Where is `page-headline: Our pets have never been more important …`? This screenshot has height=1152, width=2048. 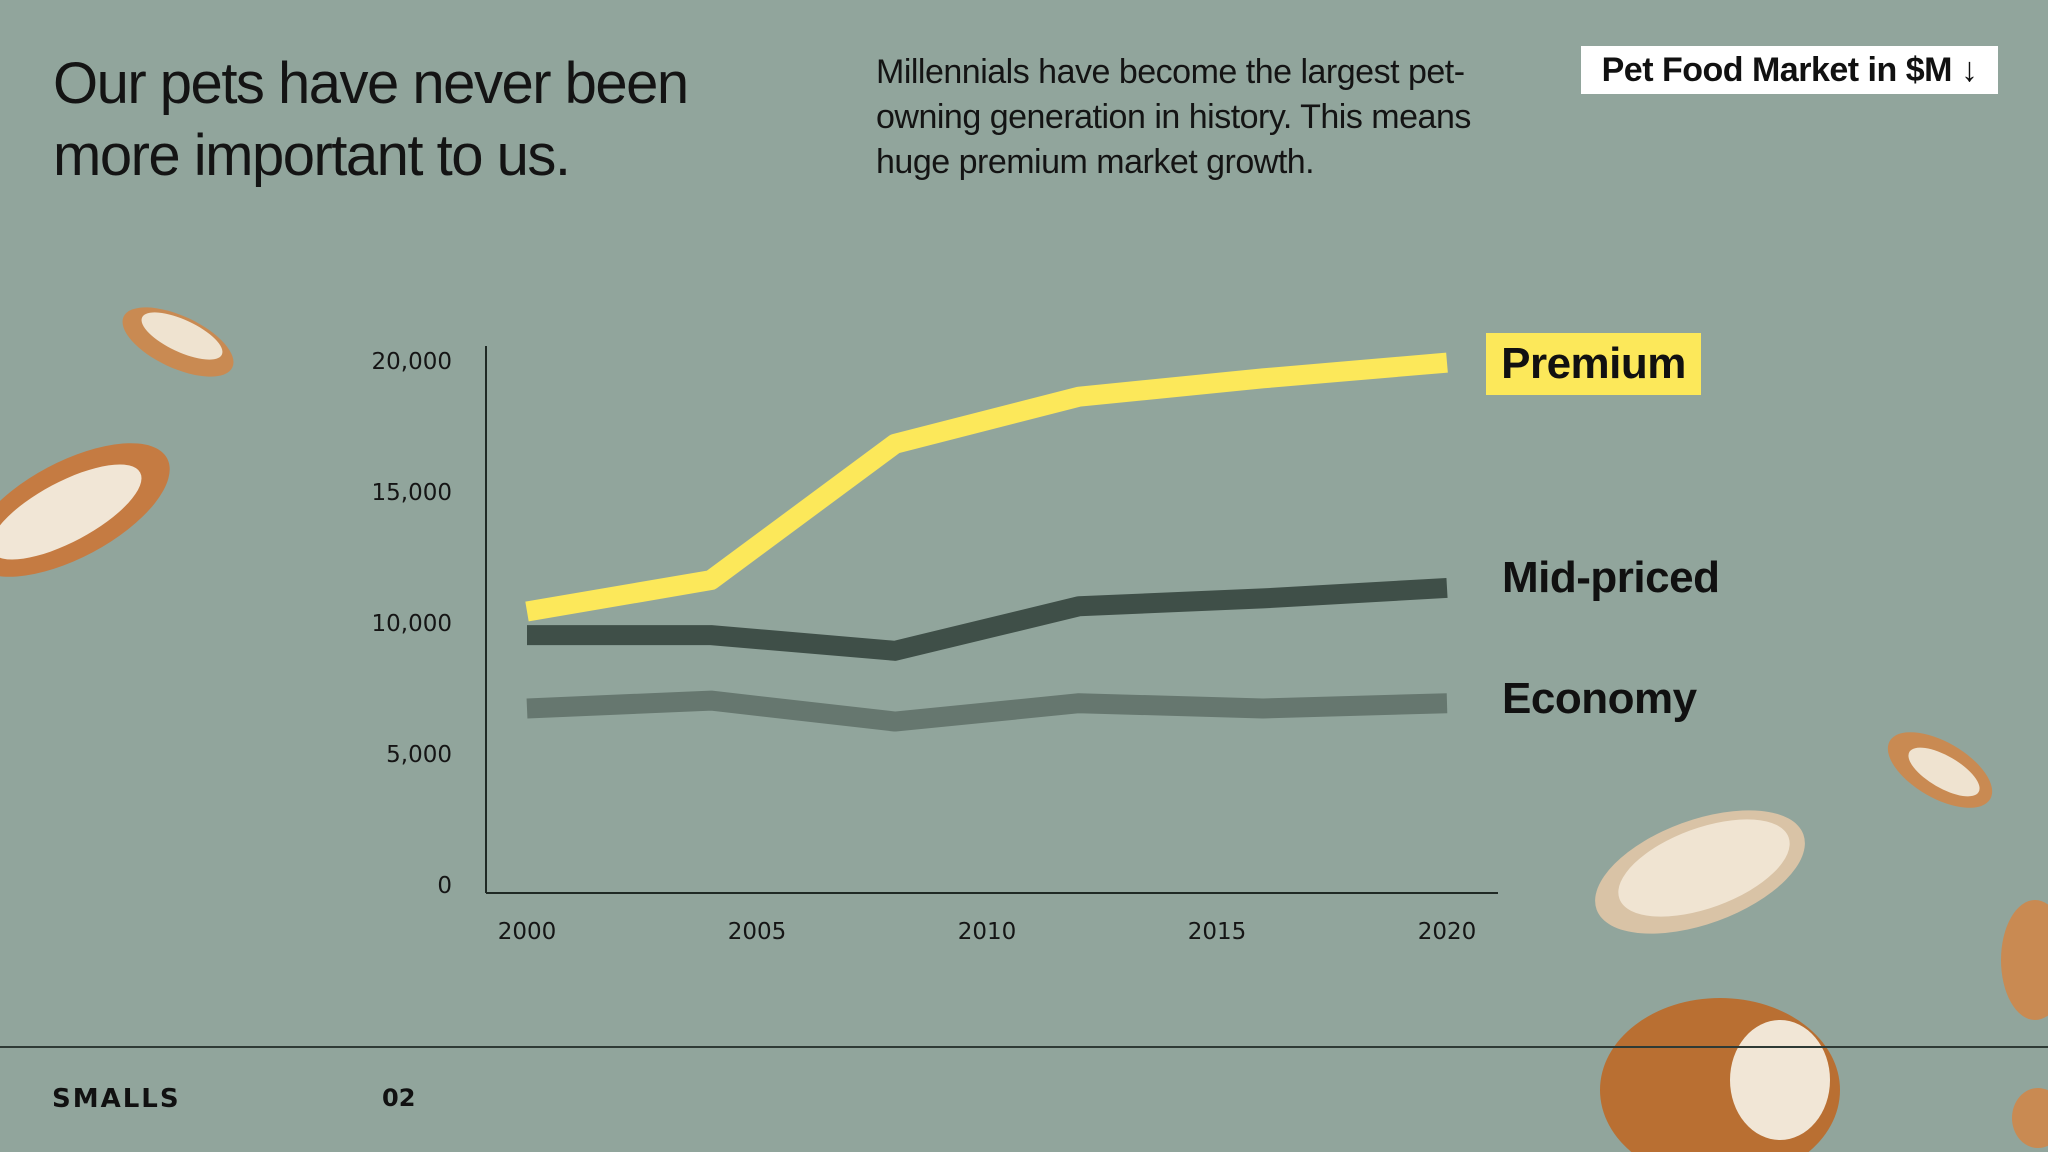
page-headline: Our pets have never been more important … is located at coordinates (371, 119).